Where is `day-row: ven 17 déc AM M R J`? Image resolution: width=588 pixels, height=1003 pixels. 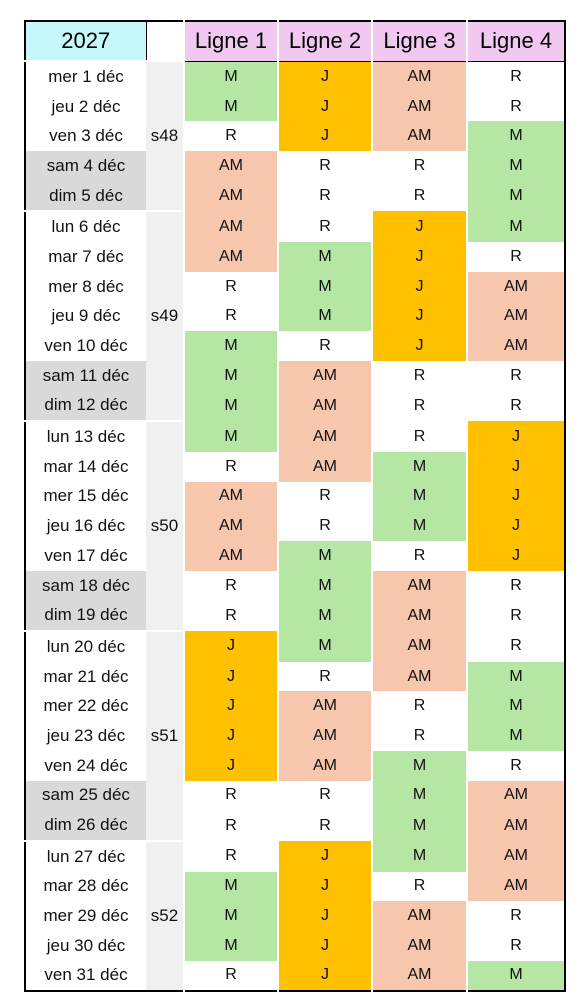
day-row: ven 17 déc AM M R J is located at coordinates (295, 556).